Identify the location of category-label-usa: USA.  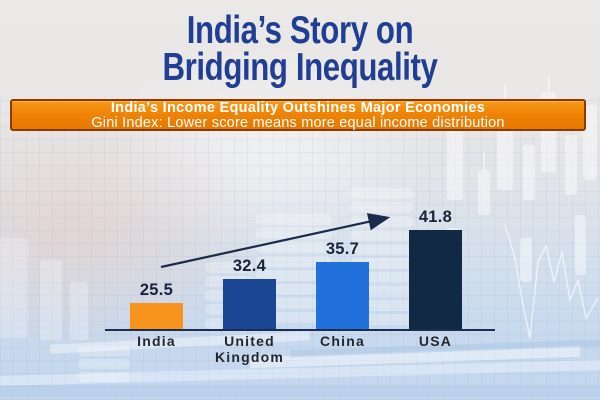
(435, 341).